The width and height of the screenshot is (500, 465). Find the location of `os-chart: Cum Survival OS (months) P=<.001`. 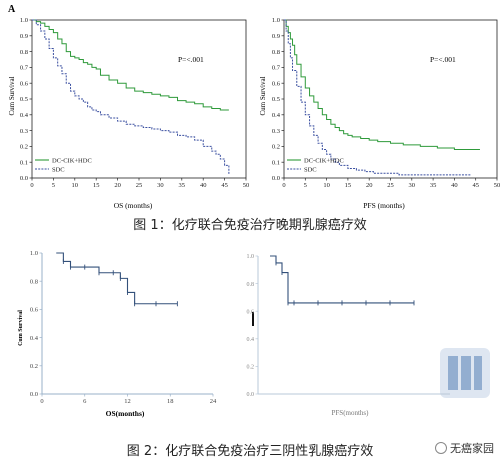

os-chart: Cum Survival OS (months) P=<.001 is located at coordinates (106, 132).